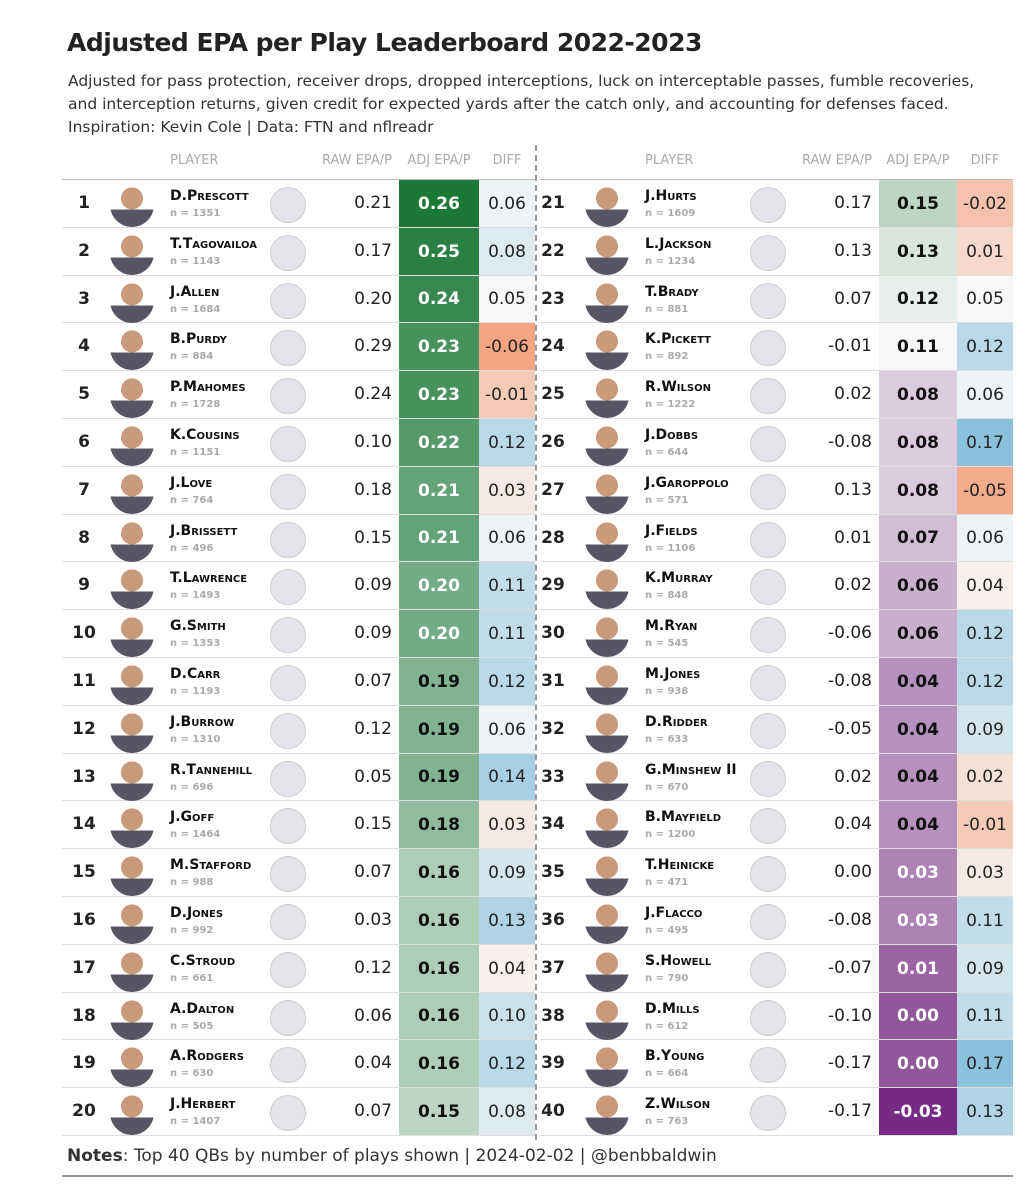  Describe the element at coordinates (553, 919) in the screenshot. I see `rank: 36` at that location.